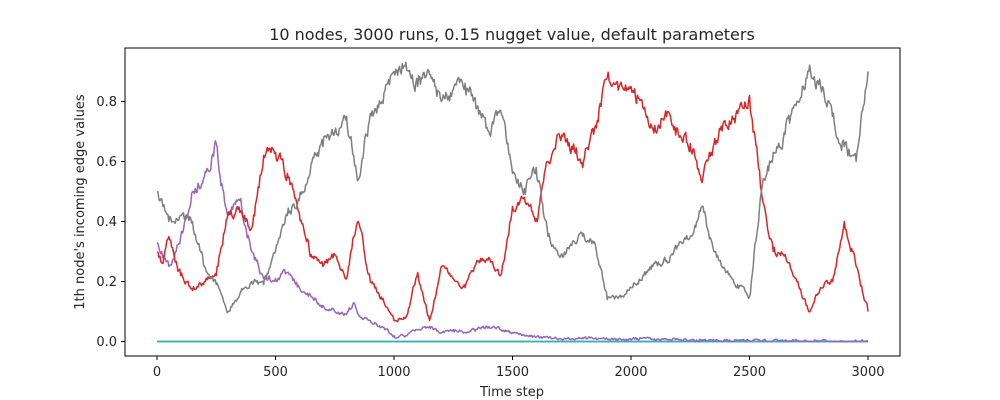  I want to click on y-axis-label: 1th node's incoming edge values, so click(80, 202).